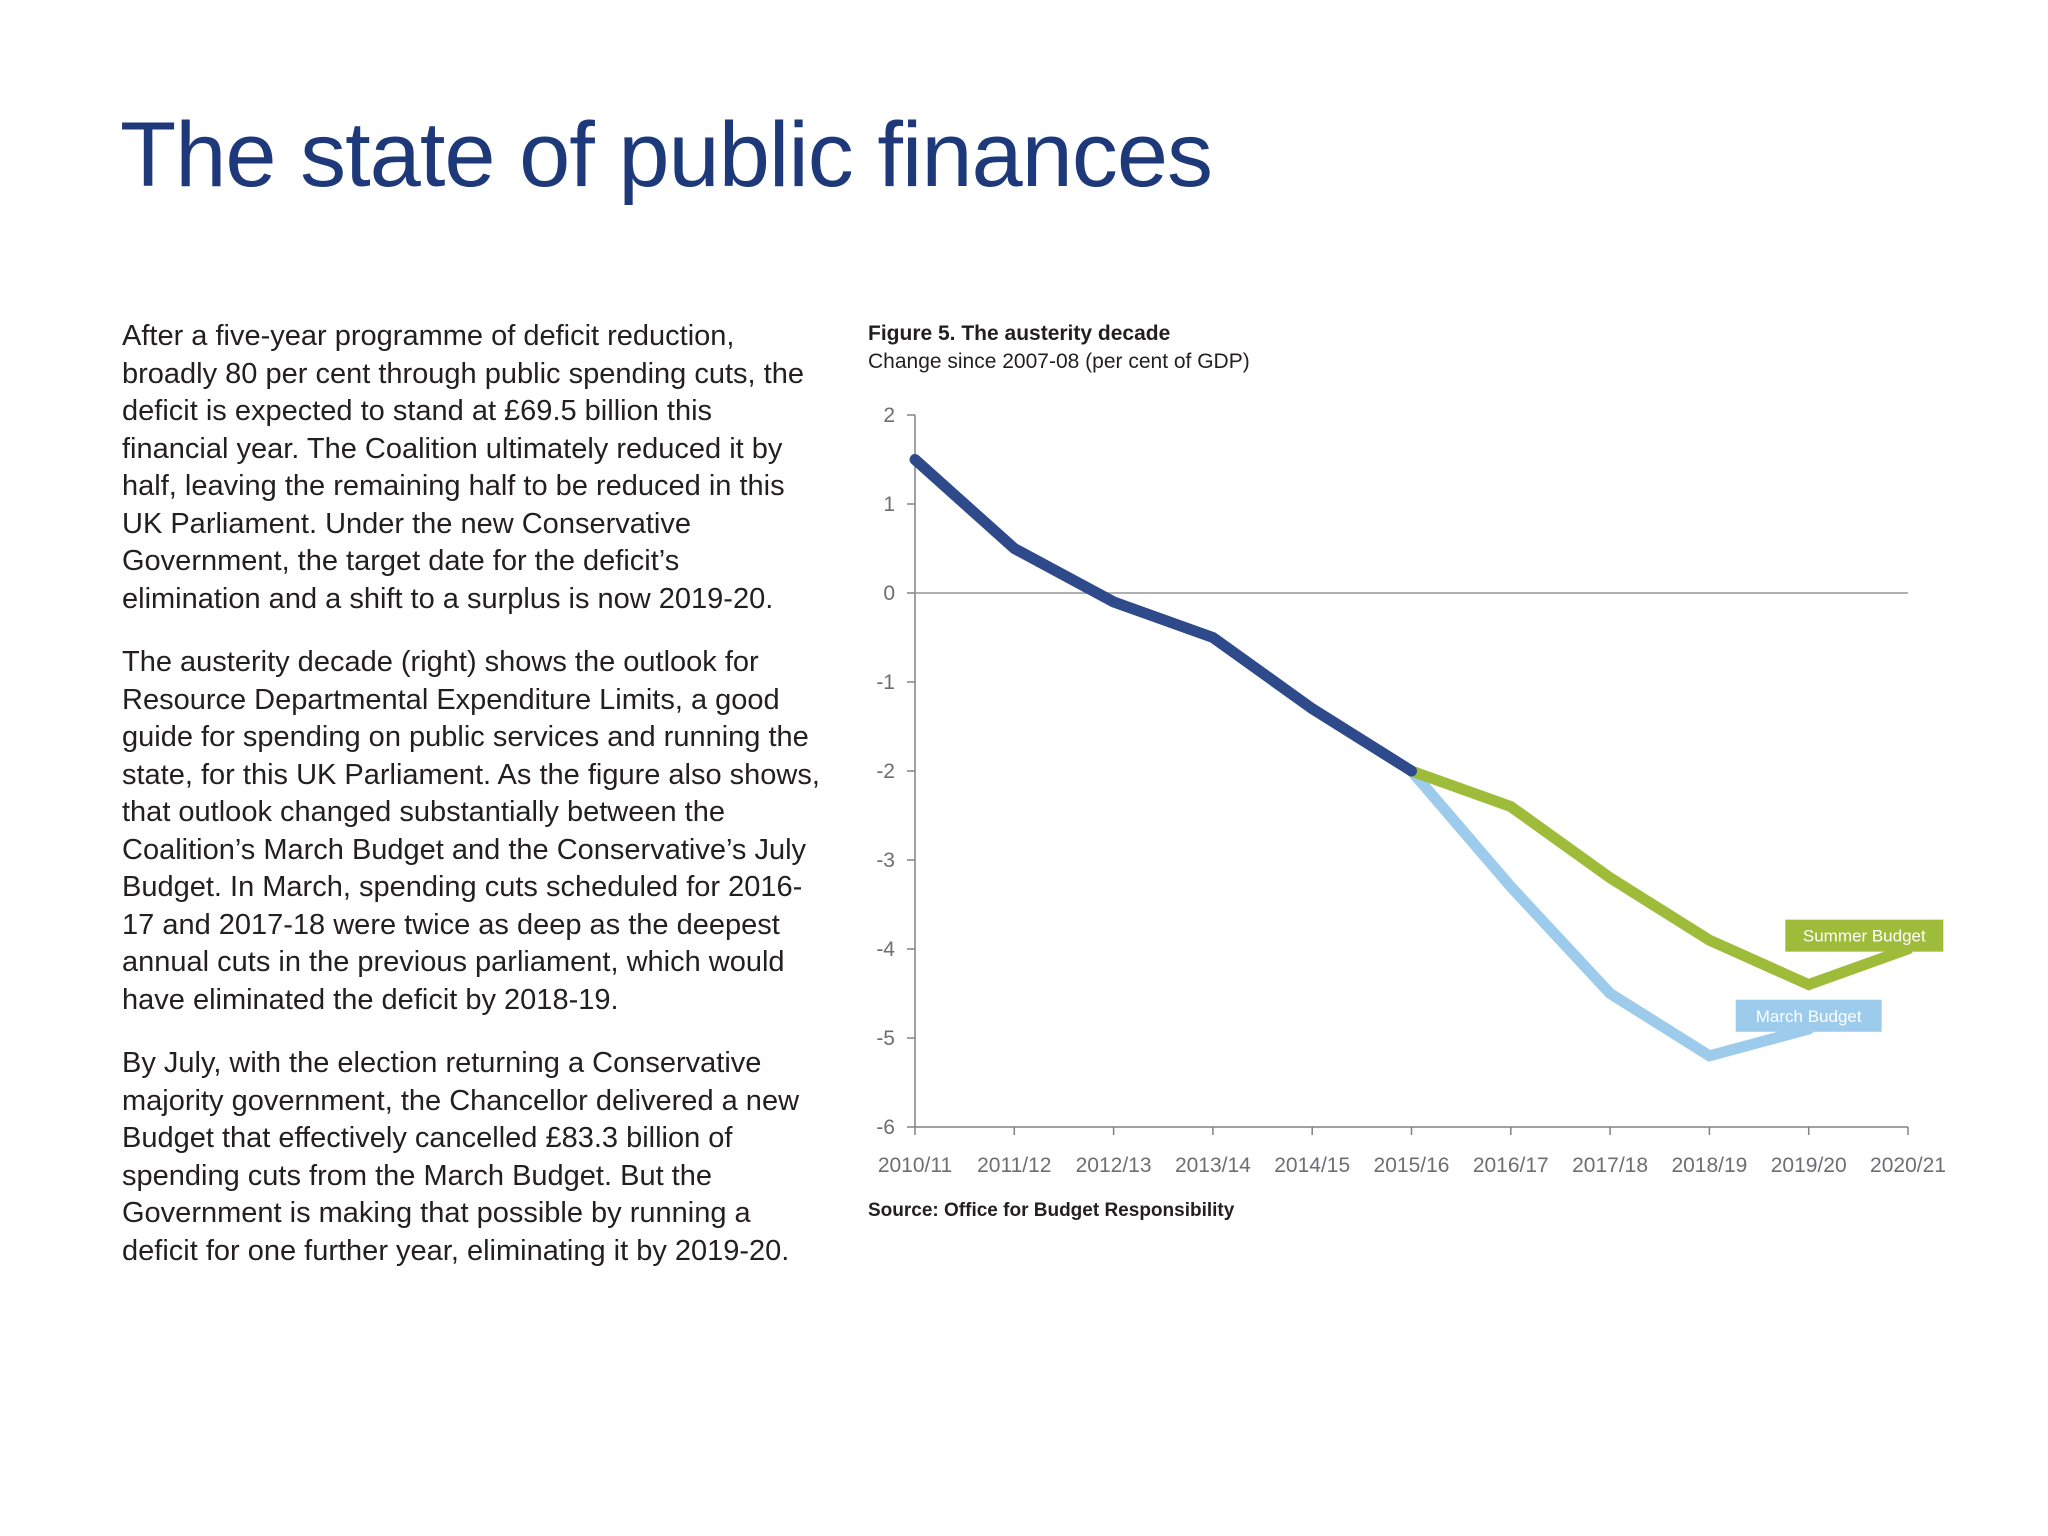  Describe the element at coordinates (1610, 1165) in the screenshot. I see `x-tick-label: 2017/18` at that location.